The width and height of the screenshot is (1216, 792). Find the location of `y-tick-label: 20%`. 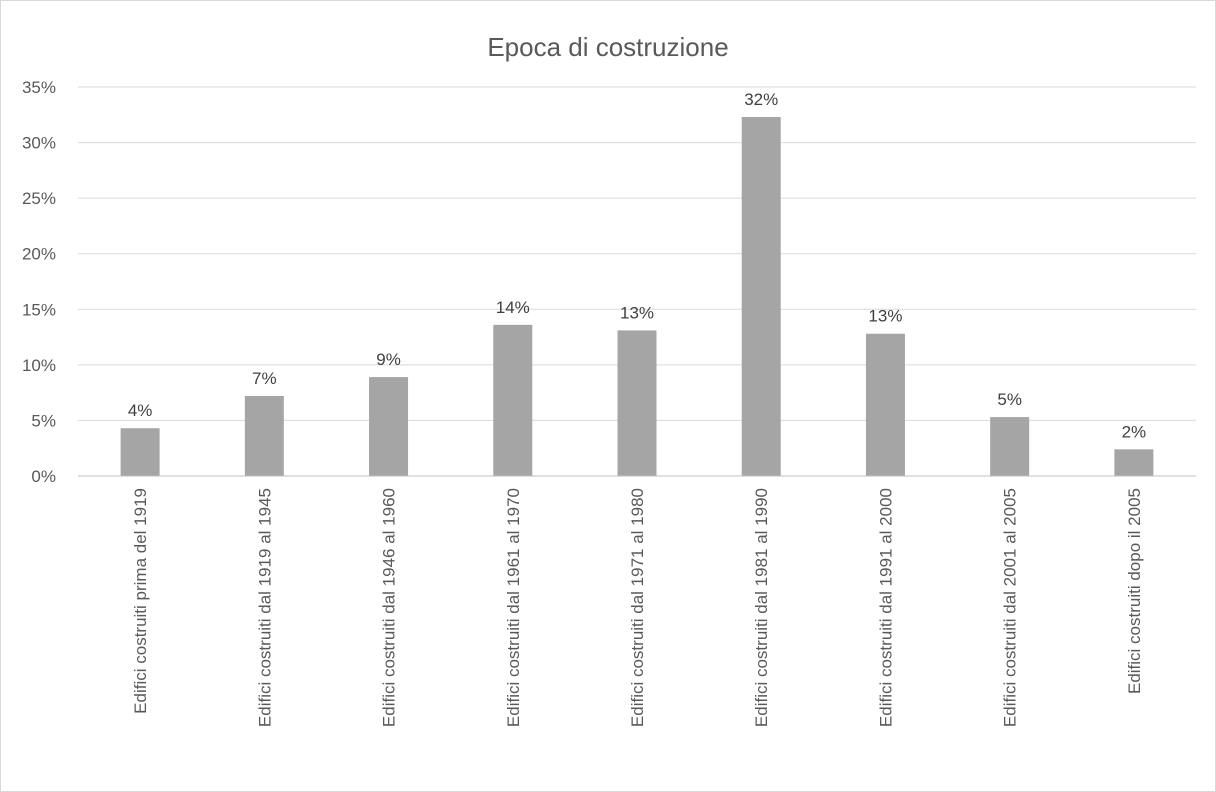

y-tick-label: 20% is located at coordinates (39, 254).